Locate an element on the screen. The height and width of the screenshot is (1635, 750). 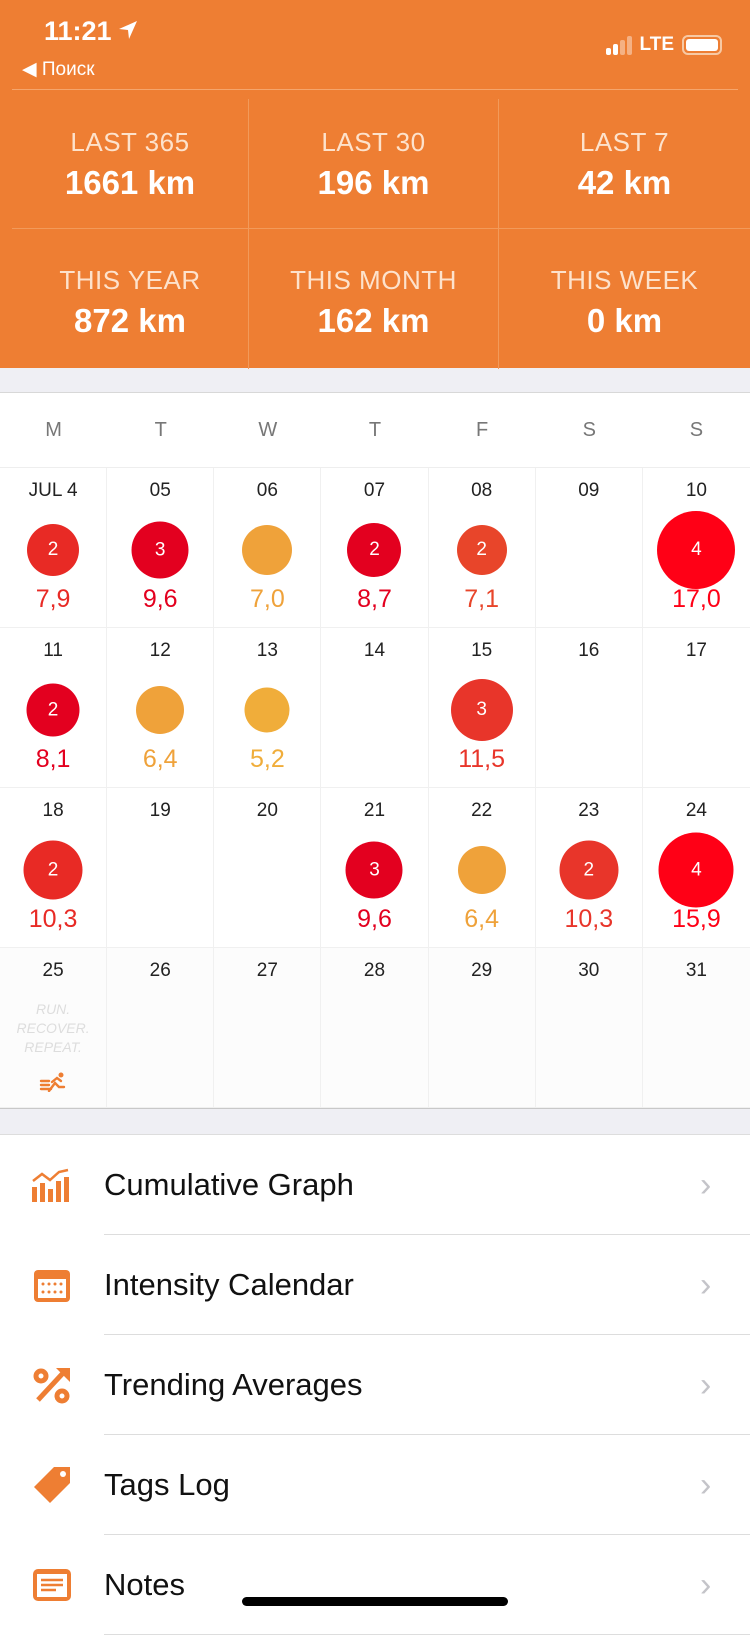
stat-tile: LAST 7 42 km is located at coordinates (624, 164).